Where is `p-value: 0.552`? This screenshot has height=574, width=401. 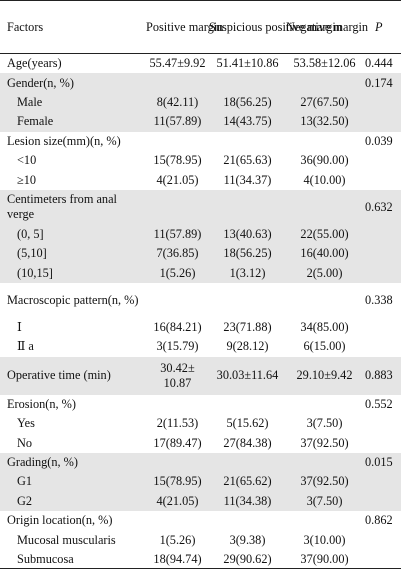 p-value: 0.552 is located at coordinates (379, 403).